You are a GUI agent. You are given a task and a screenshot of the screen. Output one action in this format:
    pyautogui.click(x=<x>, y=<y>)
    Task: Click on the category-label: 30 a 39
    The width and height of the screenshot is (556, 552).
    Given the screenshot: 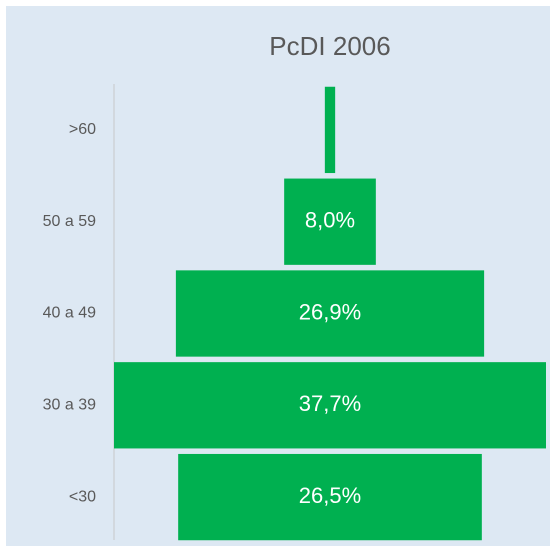 What is the action you would take?
    pyautogui.click(x=69, y=405)
    